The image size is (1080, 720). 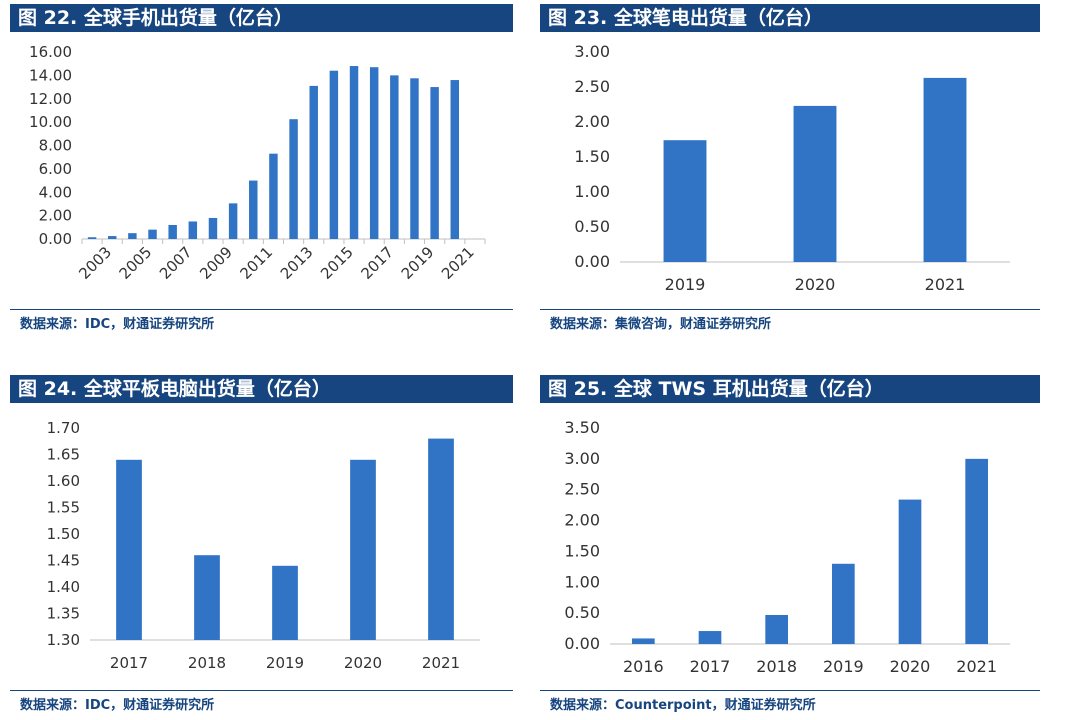 What do you see at coordinates (117, 705) in the screenshot?
I see `chart-24-source: 数据来源：IDC，财通证券研究所` at bounding box center [117, 705].